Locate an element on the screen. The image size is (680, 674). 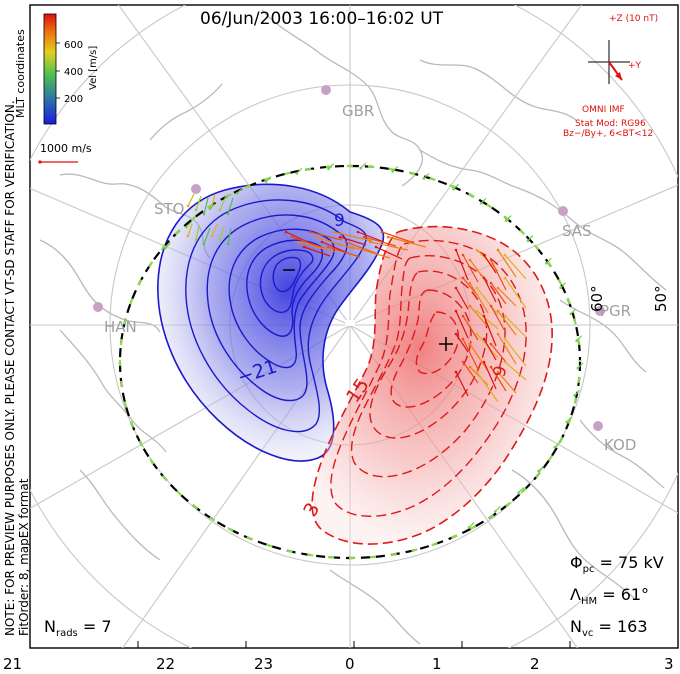
station-sas: SAS is located at coordinates (577, 231).